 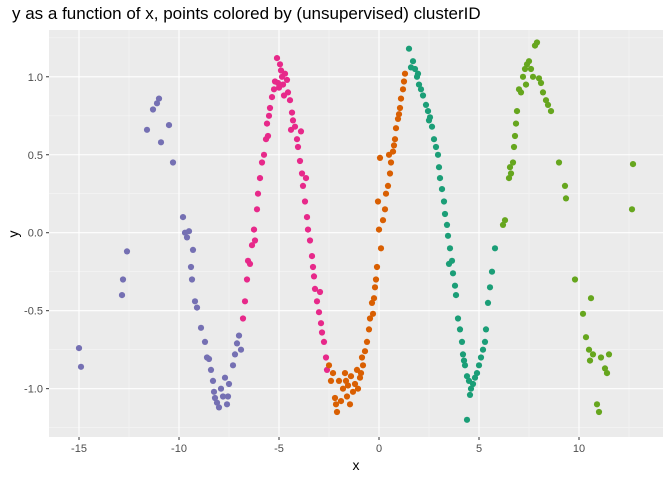 I want to click on x-tick-label: -10, so click(x=179, y=449).